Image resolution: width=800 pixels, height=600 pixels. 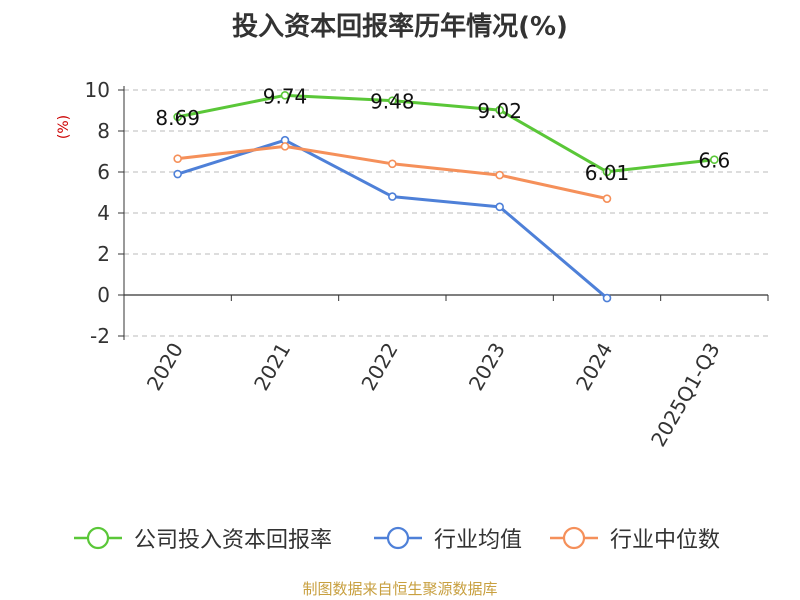 I want to click on y-tick-label: 10, so click(x=97, y=90).